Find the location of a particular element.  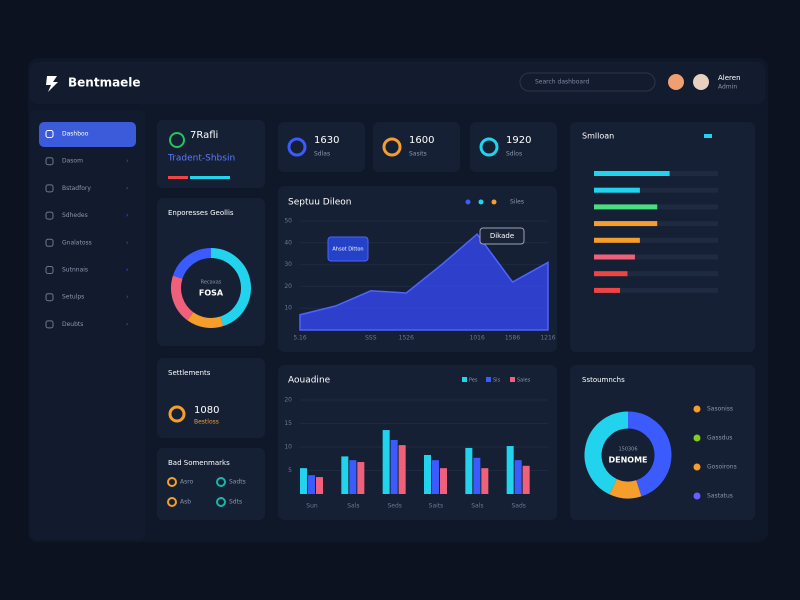

decor is located at coordinates (178, 177).